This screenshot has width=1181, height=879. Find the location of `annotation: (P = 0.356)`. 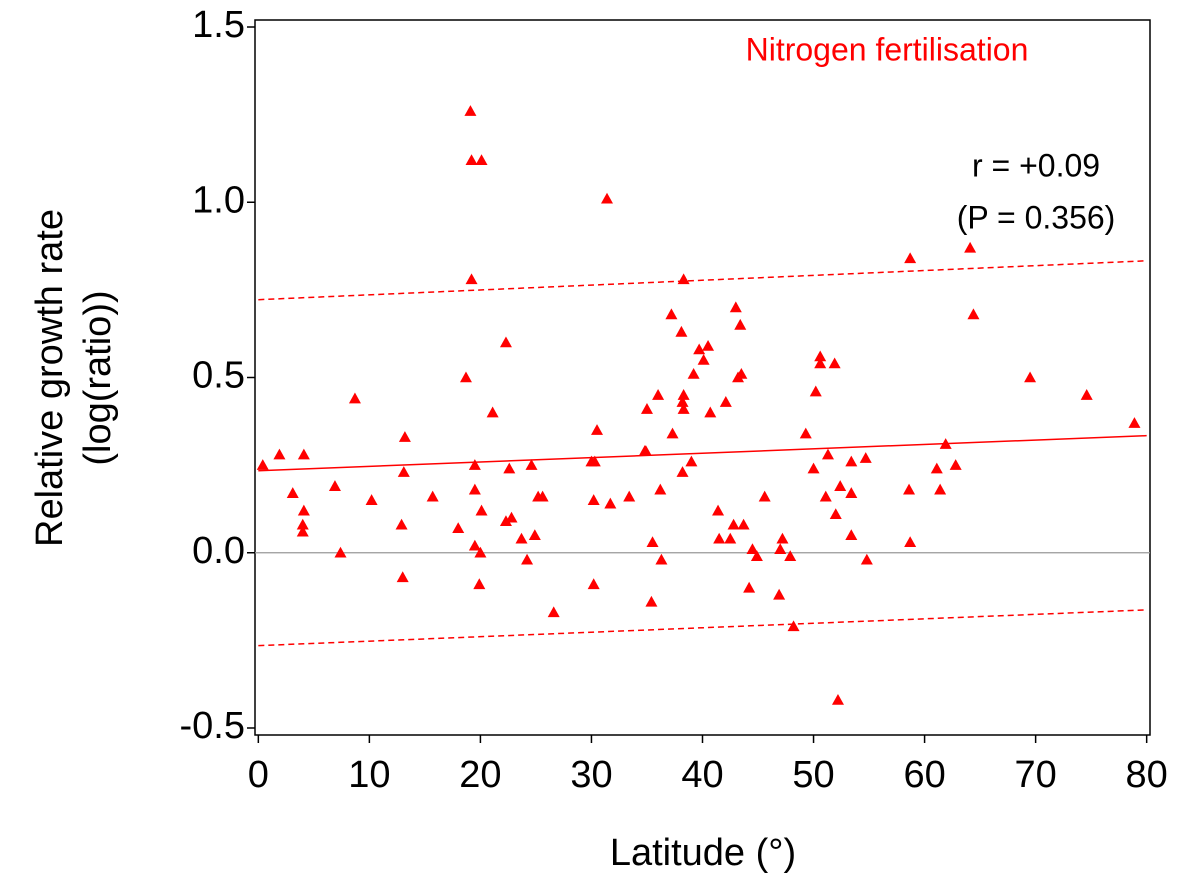

annotation: (P = 0.356) is located at coordinates (1036, 217).